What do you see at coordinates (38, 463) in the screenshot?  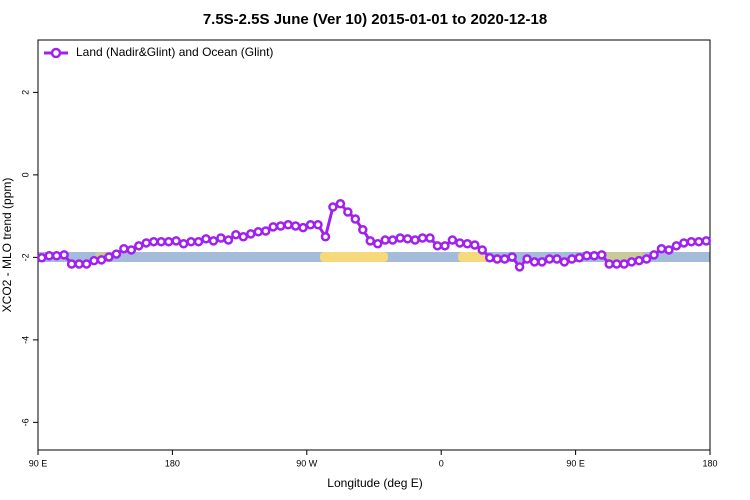 I see `x-tick-label: 90 E` at bounding box center [38, 463].